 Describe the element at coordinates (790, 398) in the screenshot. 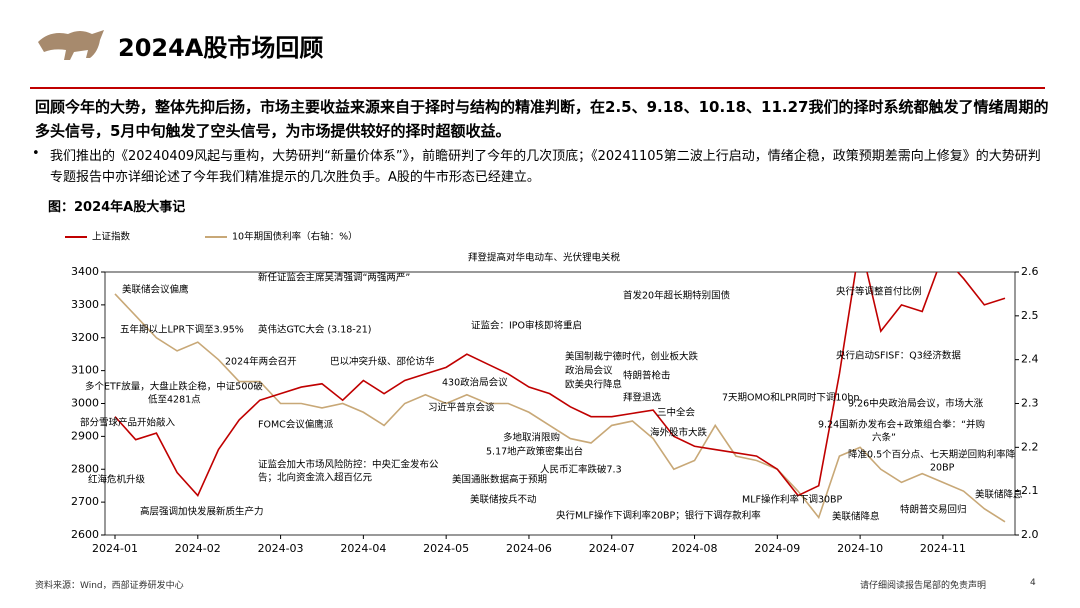

I see `annotation: 7天期OMO和LPR同时下调10bp` at that location.